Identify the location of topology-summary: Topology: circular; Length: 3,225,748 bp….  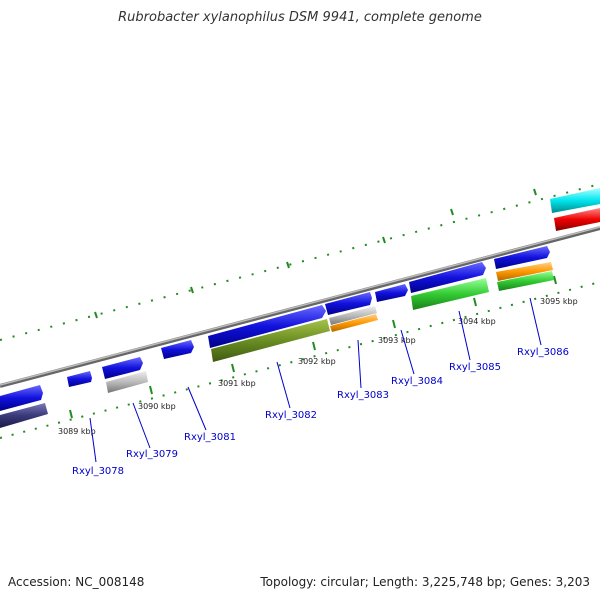
(425, 582).